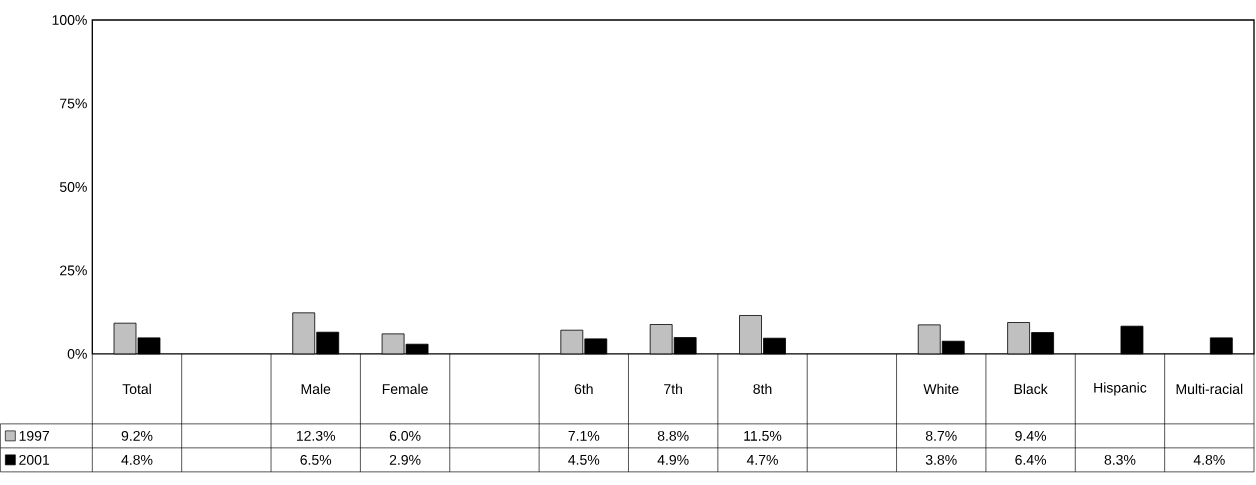 This screenshot has width=1256, height=485. What do you see at coordinates (1120, 459) in the screenshot?
I see `data-label: 8.3%` at bounding box center [1120, 459].